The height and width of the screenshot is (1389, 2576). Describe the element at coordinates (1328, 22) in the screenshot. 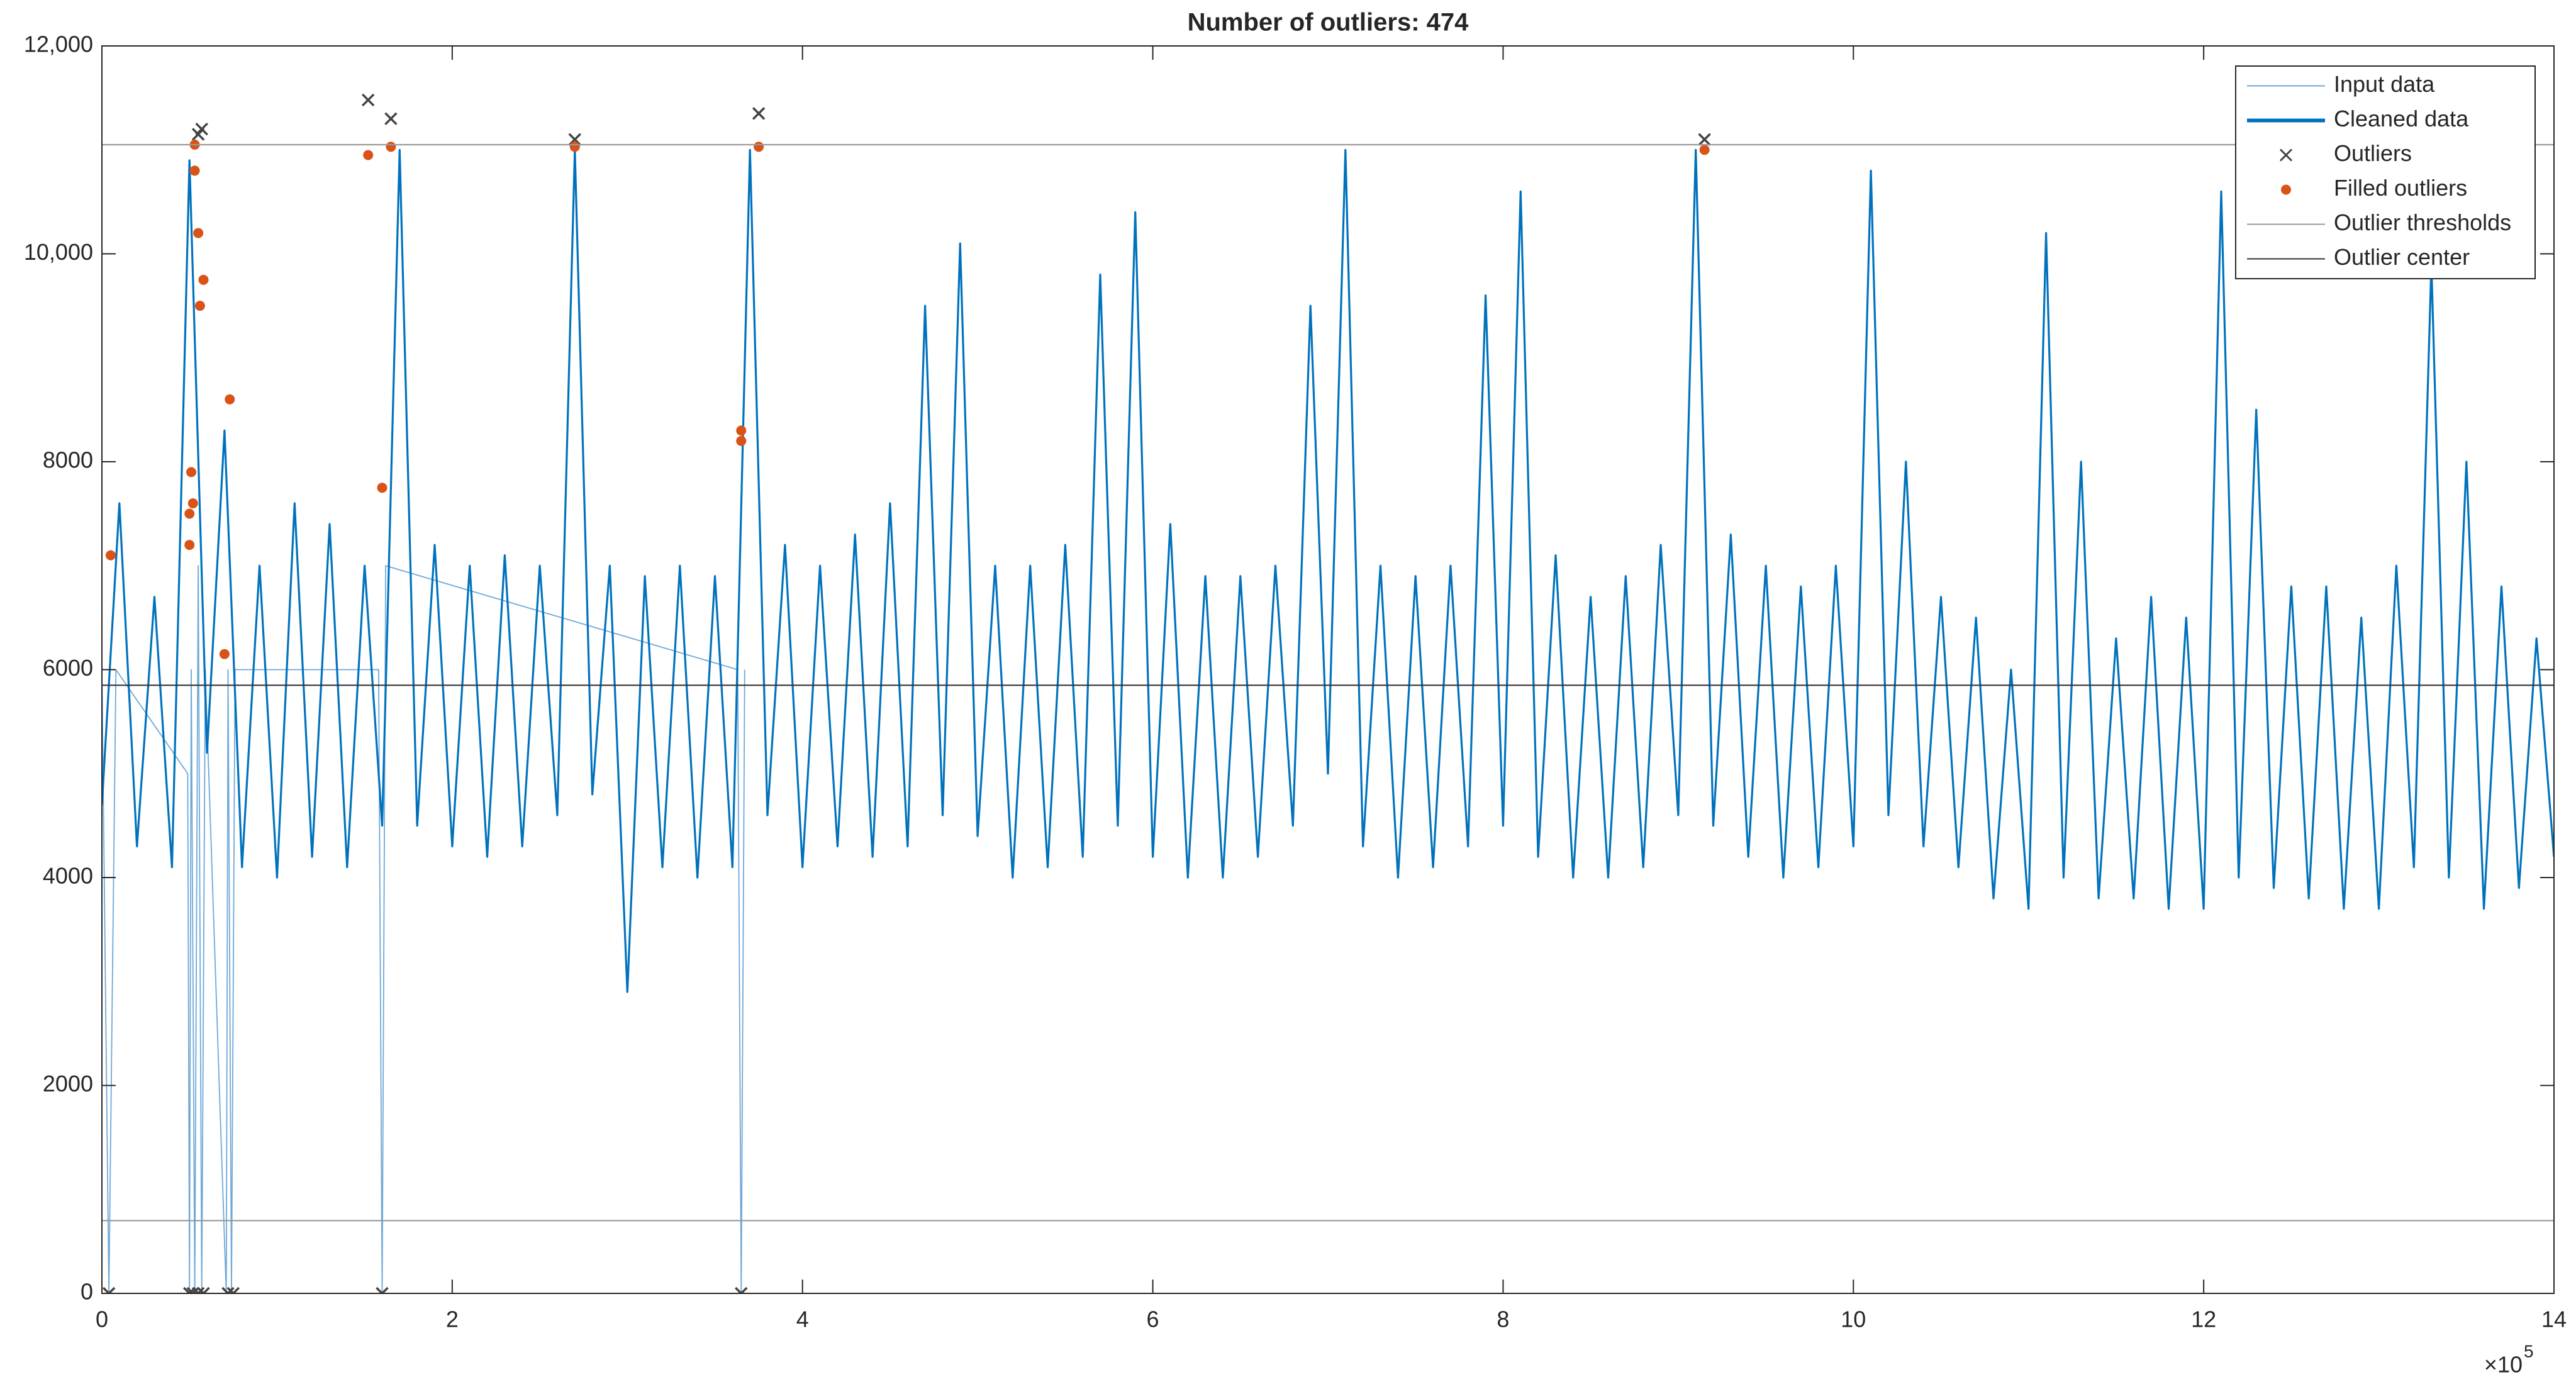

I see `chart-title: Number of outliers: 474` at that location.